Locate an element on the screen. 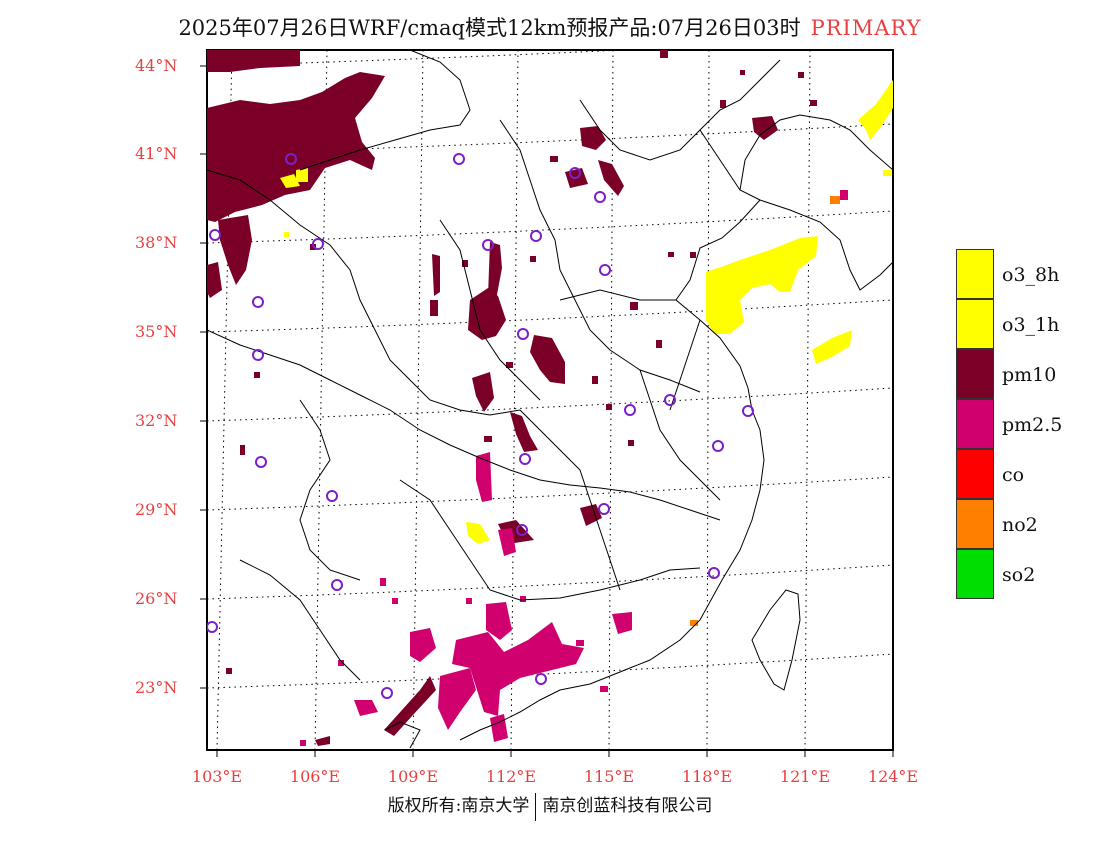  title-tag: PRIMARY is located at coordinates (866, 28).